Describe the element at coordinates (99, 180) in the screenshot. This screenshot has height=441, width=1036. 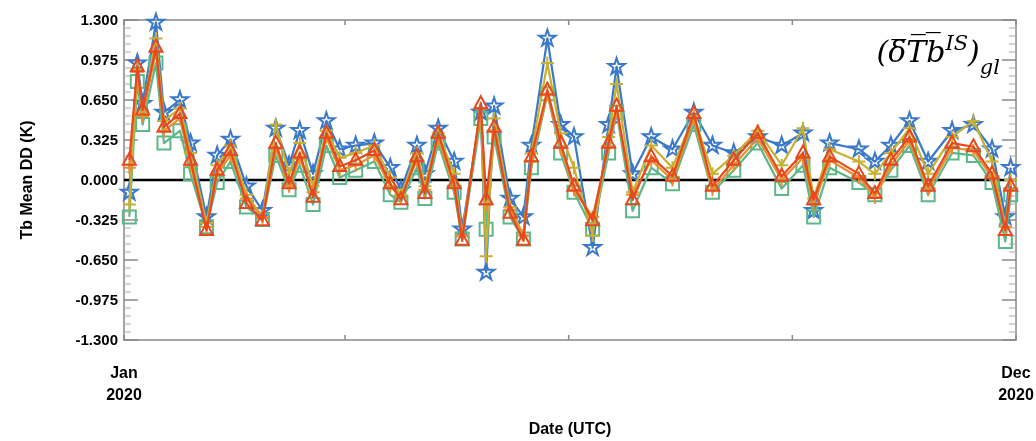
I see `y-tick-label: 0.000` at that location.